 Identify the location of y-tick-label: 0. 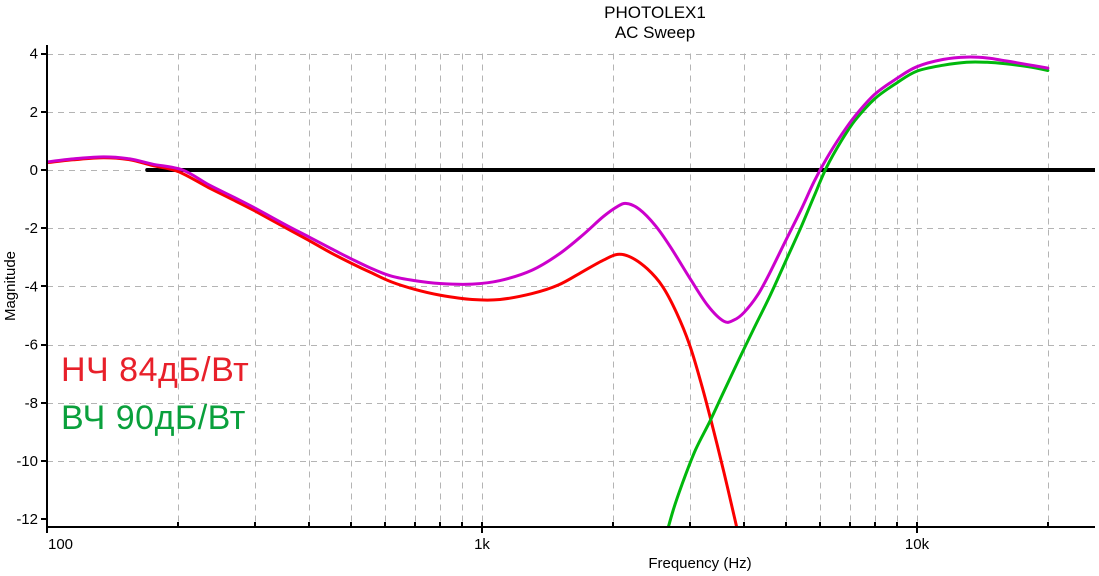
(34, 170).